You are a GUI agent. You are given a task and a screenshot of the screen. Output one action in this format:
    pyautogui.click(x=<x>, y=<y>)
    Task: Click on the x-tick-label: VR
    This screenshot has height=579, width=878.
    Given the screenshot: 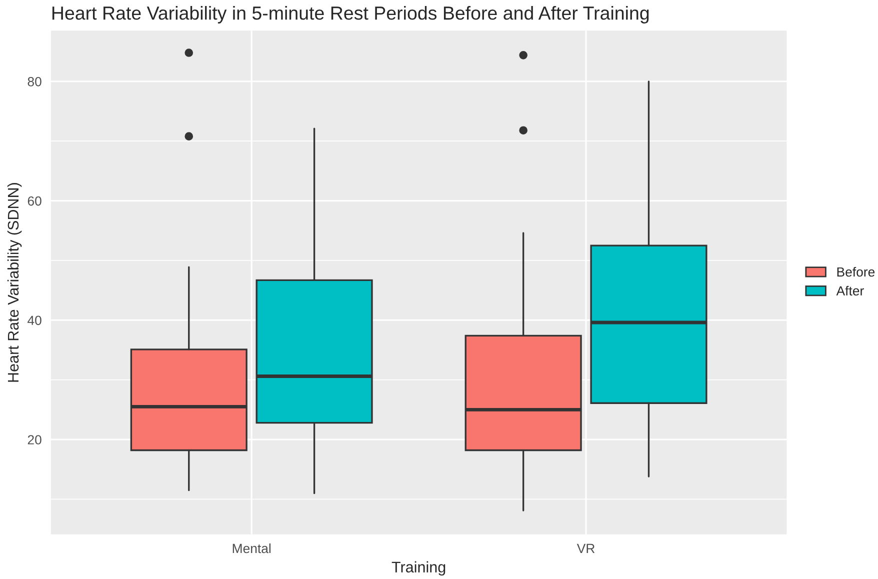 What is the action you would take?
    pyautogui.click(x=585, y=549)
    